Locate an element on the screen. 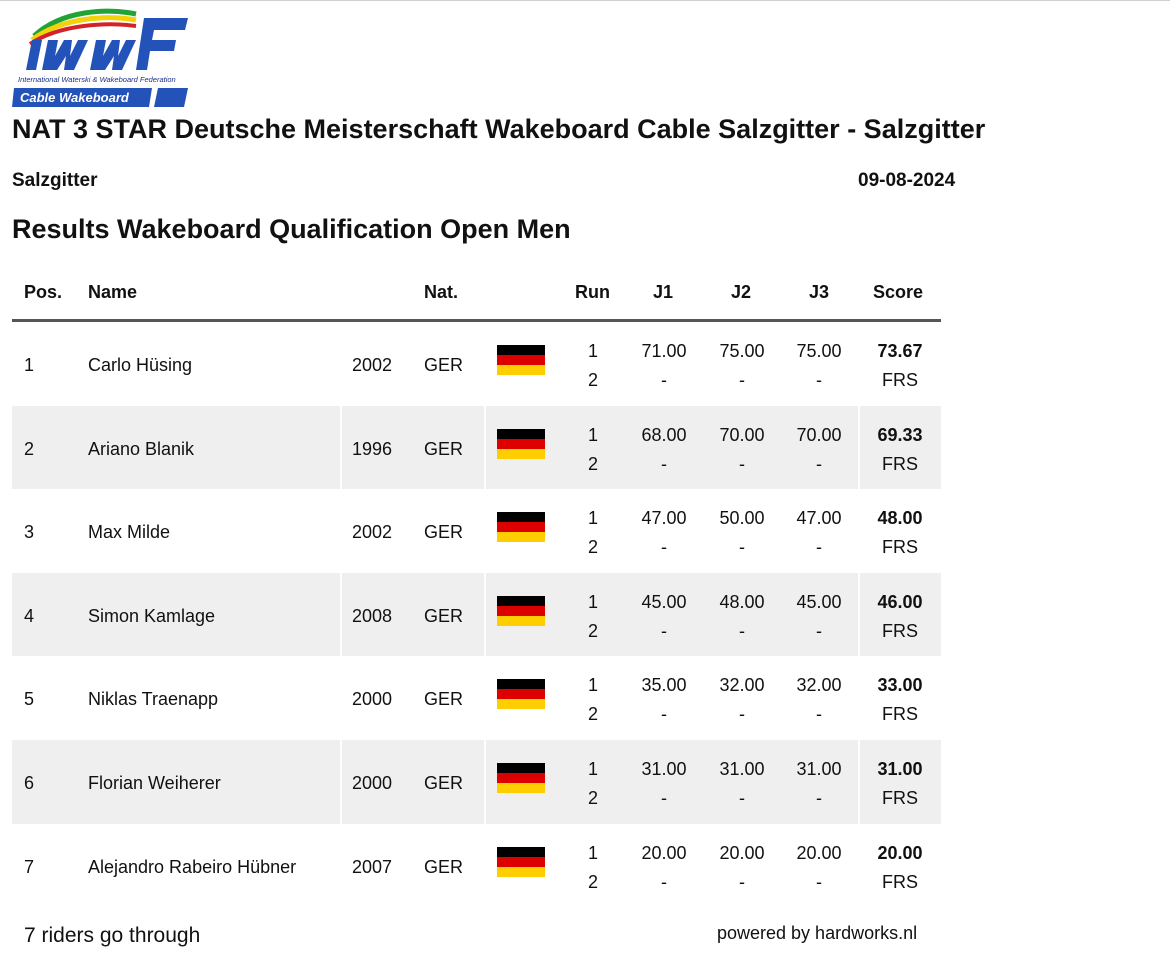  cable-wakeboard-band is located at coordinates (100, 97).